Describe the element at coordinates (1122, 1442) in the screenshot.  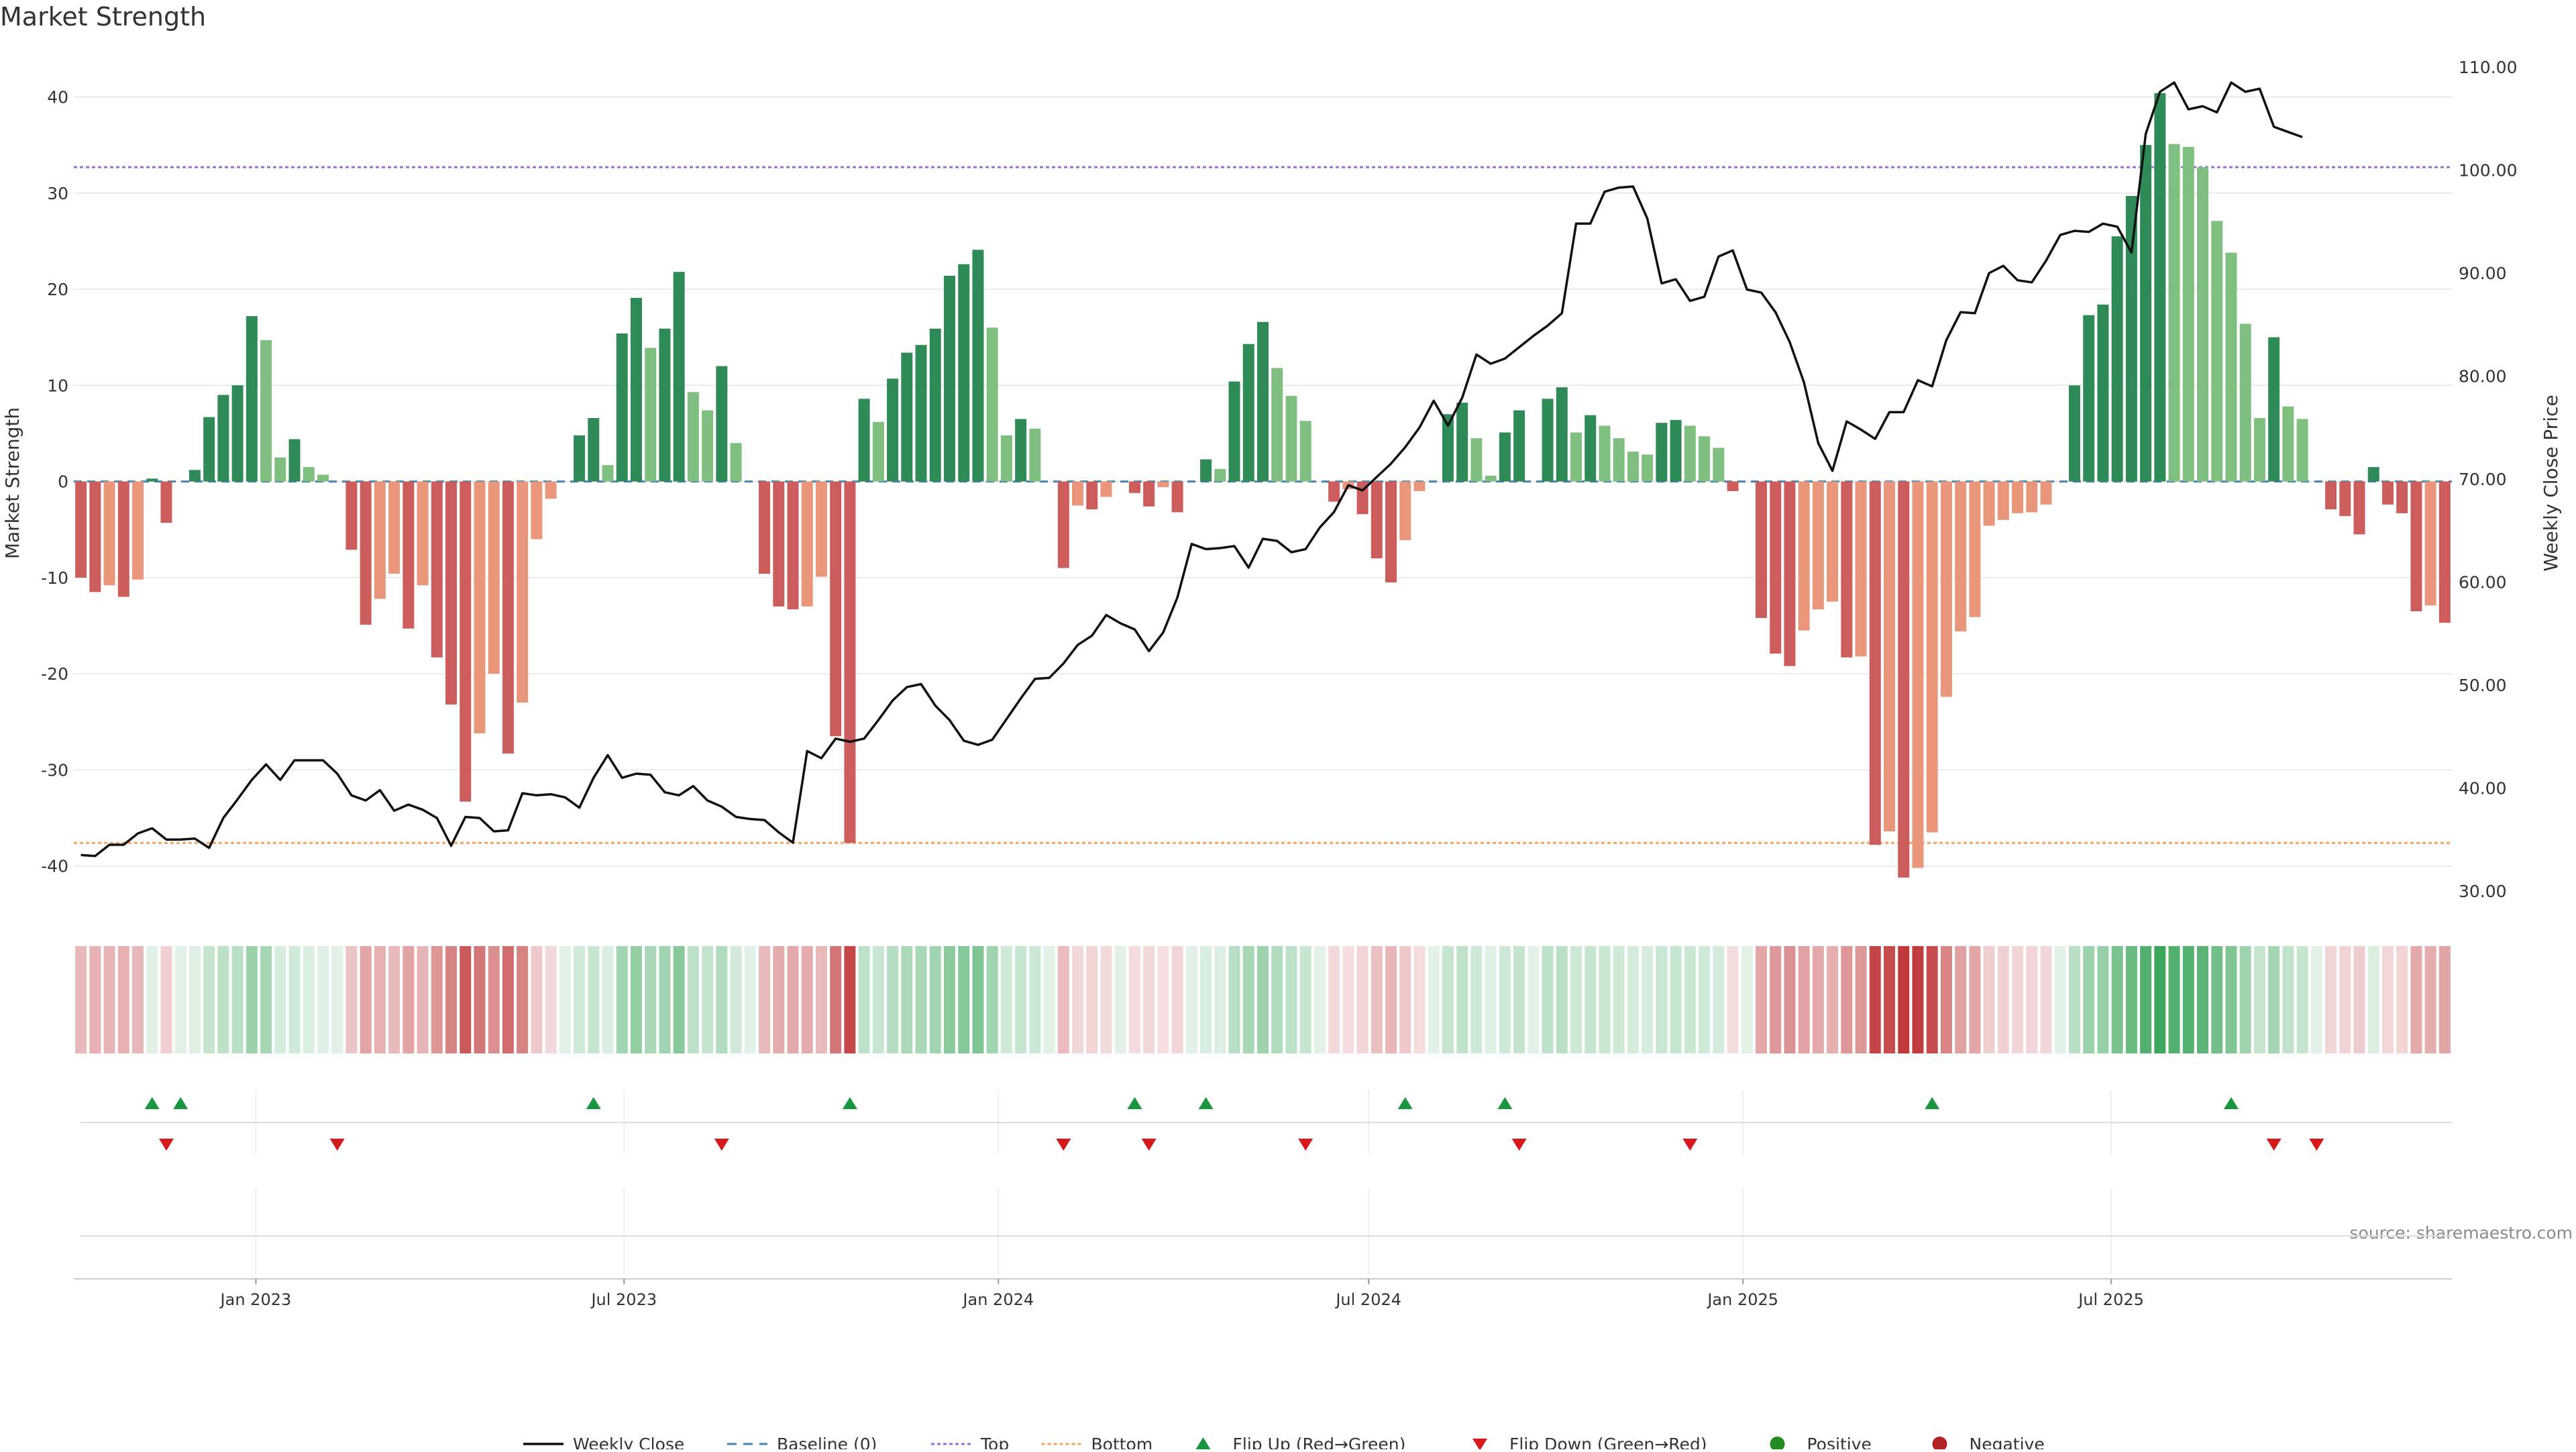
I see `legend-label: Bottom` at that location.